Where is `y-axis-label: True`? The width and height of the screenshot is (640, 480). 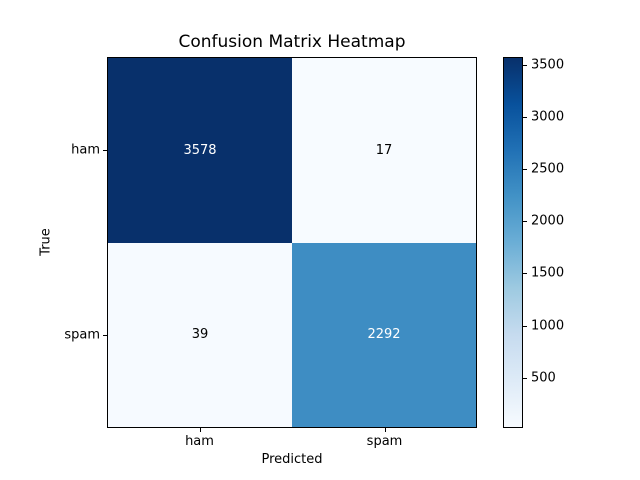 y-axis-label: True is located at coordinates (46, 242).